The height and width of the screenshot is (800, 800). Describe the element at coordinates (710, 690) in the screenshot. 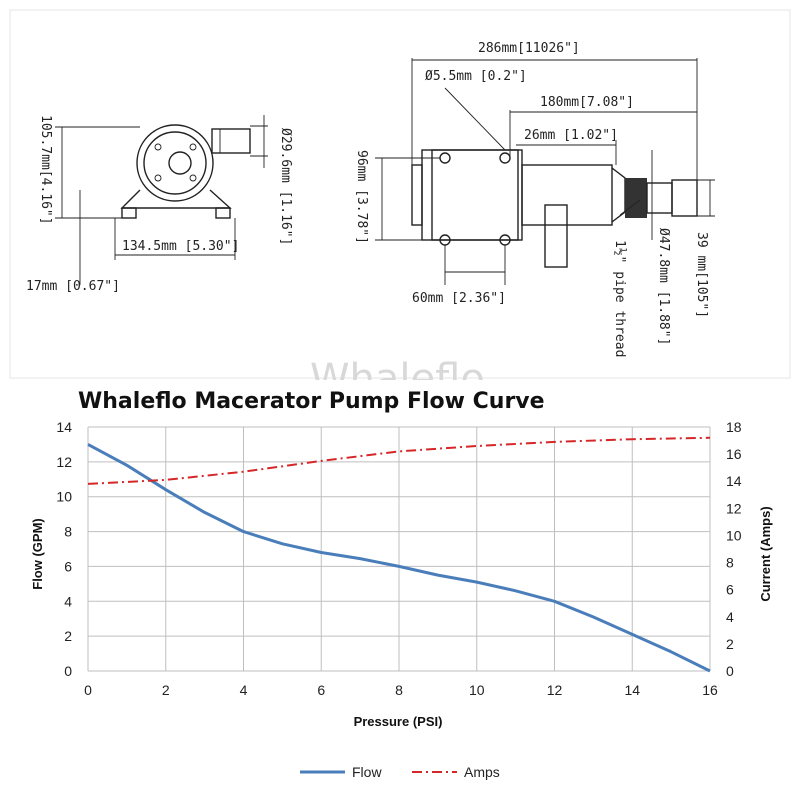

I see `x-tick-label: 16` at that location.